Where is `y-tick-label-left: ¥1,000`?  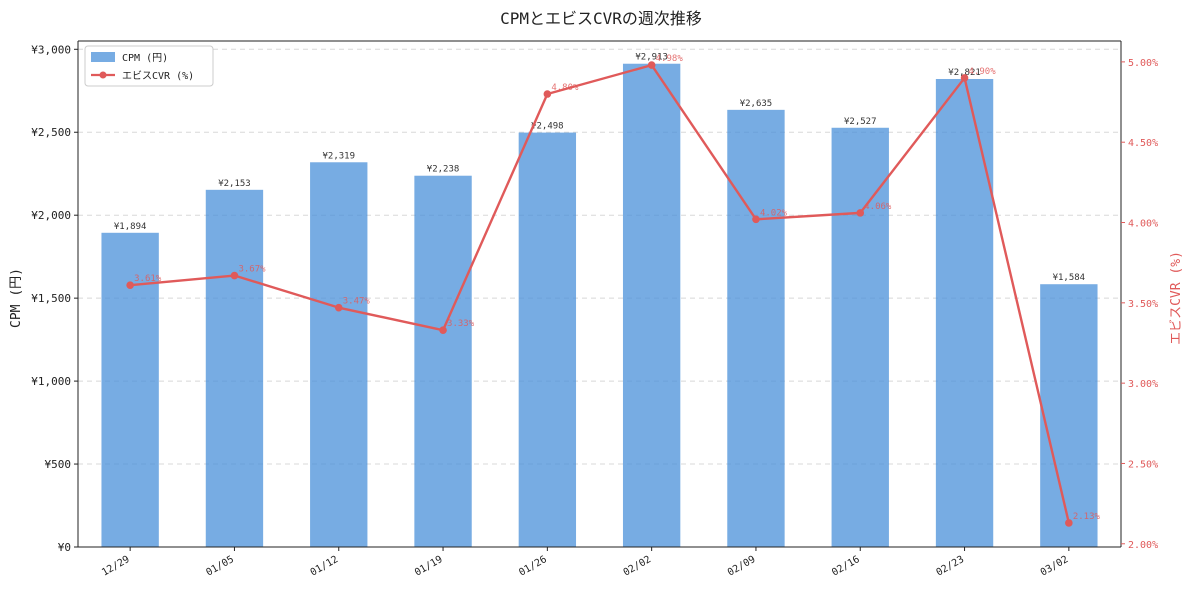
y-tick-label-left: ¥1,000 is located at coordinates (51, 381).